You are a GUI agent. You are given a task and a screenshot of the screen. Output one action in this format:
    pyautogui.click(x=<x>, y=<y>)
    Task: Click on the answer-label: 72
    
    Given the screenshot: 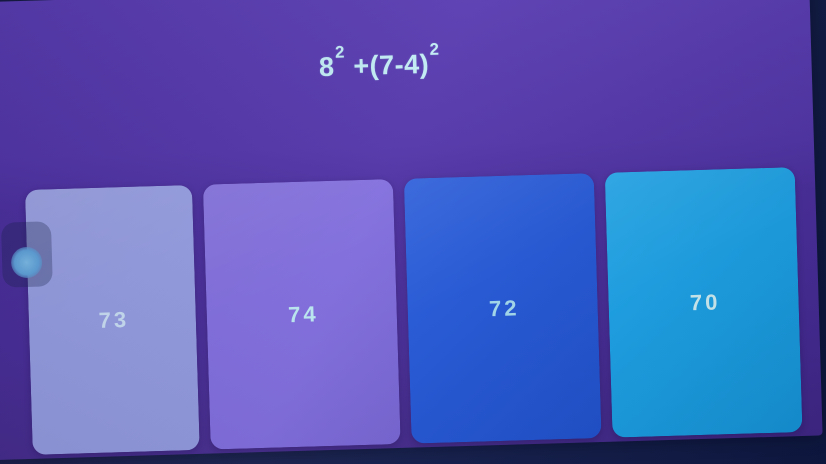 What is the action you would take?
    pyautogui.click(x=504, y=307)
    